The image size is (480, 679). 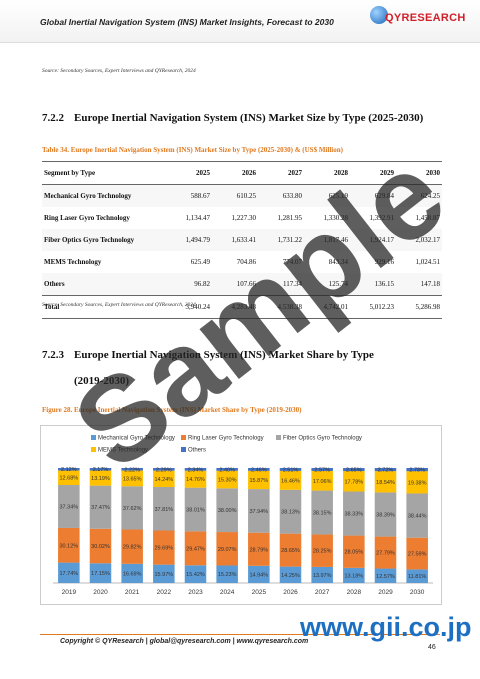 I want to click on table-cell: 1,024.51, so click(x=428, y=262).